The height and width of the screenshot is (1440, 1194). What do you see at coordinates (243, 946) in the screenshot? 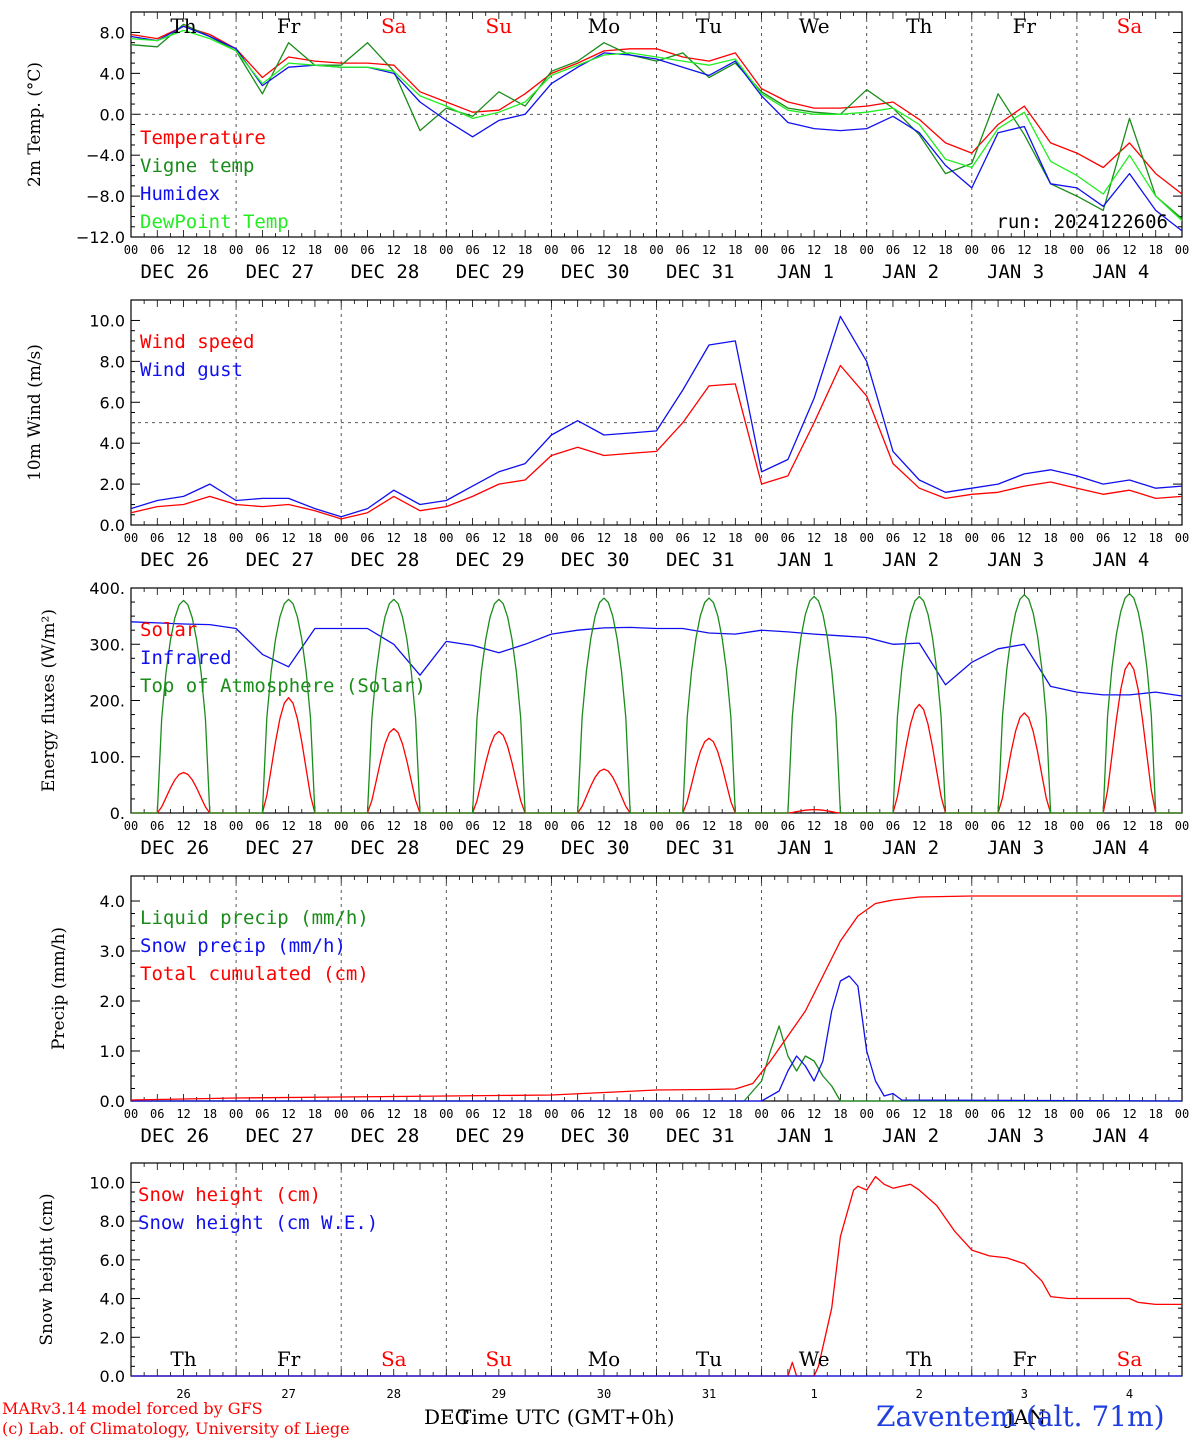
I see `legend-entry: Snow precip (mm/h)` at bounding box center [243, 946].